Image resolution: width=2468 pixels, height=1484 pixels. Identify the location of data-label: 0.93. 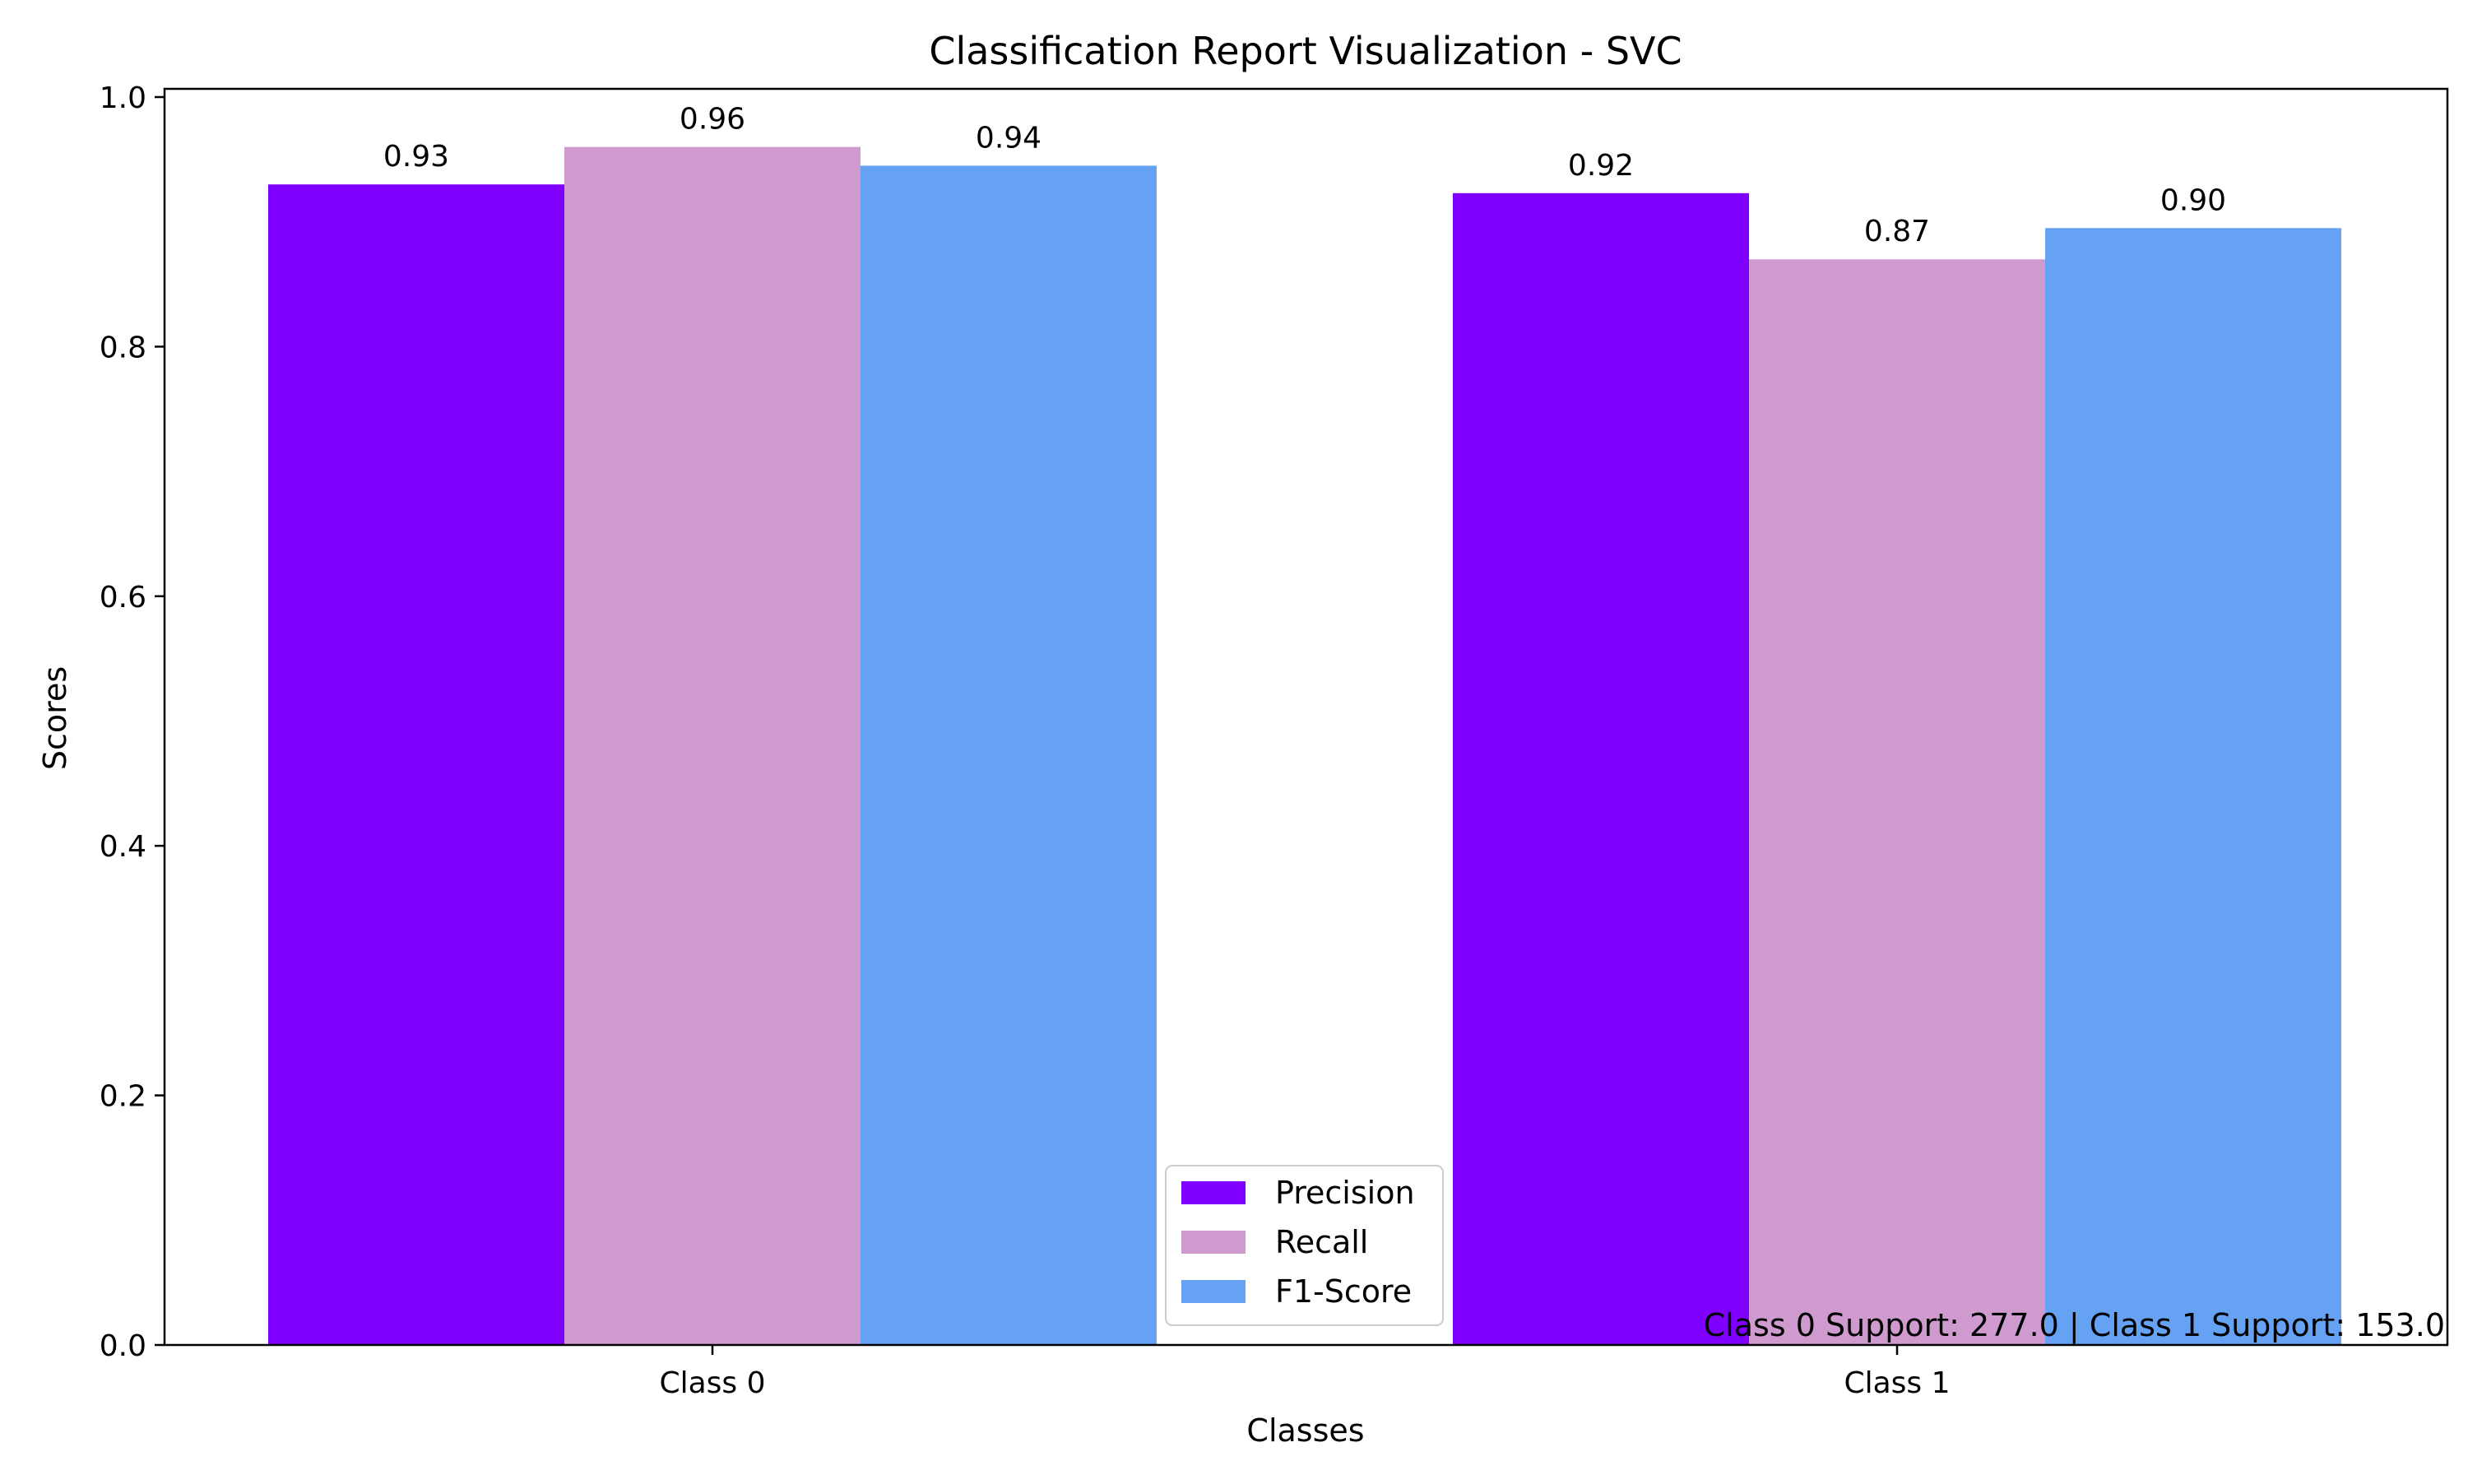
(416, 157).